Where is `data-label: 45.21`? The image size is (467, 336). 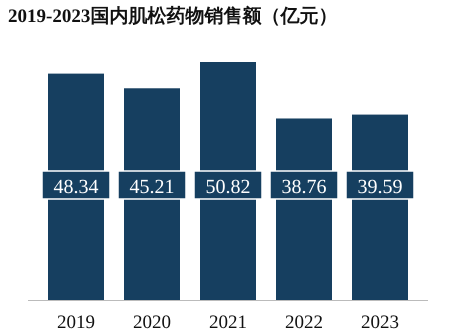 data-label: 45.21 is located at coordinates (152, 187).